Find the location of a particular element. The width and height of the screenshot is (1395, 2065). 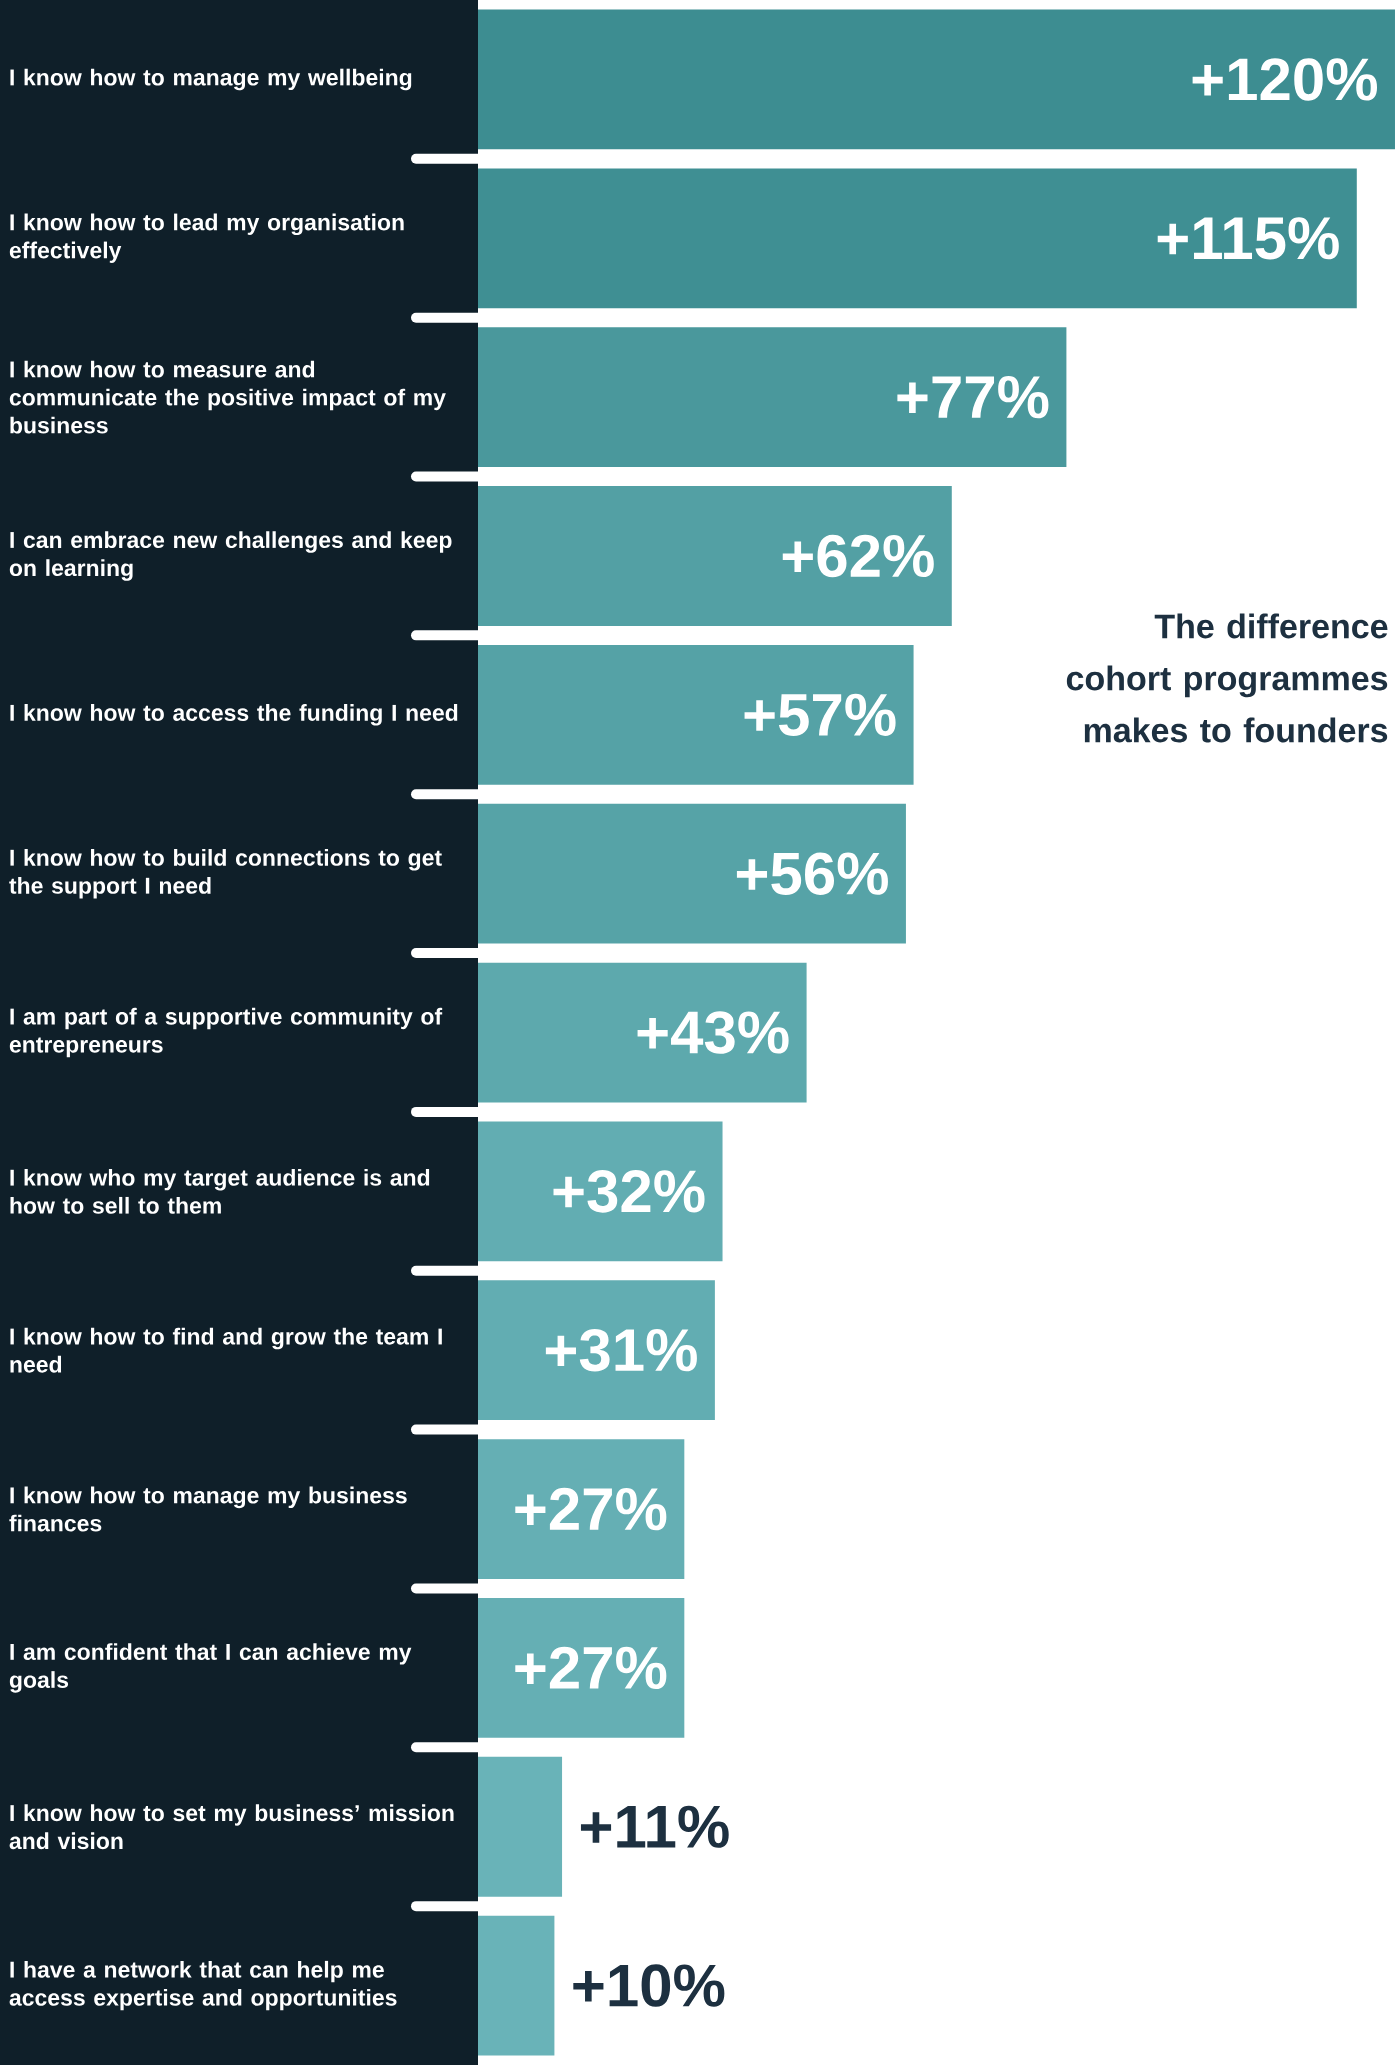

y-tick-label: I am part of a supportive community of entrepreneurs is located at coordinates (226, 1032).